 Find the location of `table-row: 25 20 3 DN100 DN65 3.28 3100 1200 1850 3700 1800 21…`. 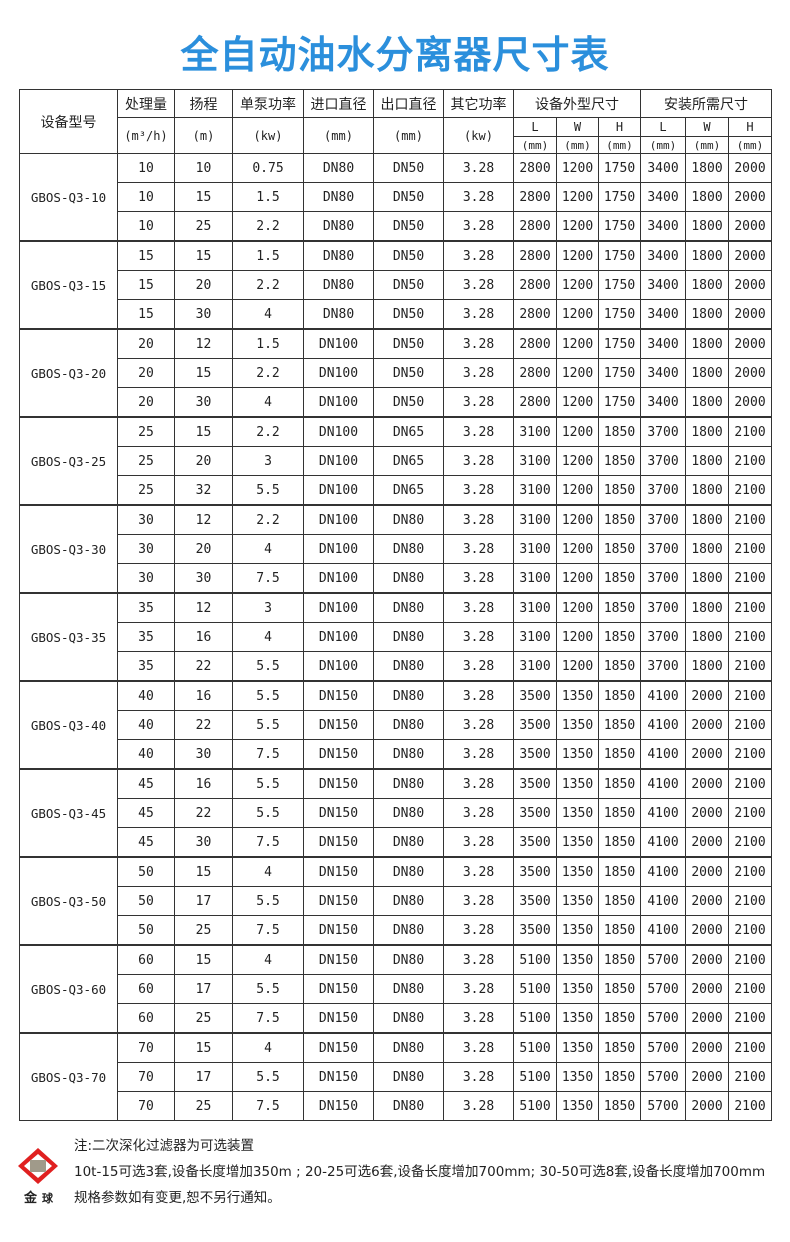

table-row: 25 20 3 DN100 DN65 3.28 3100 1200 1850 3700 1800 21… is located at coordinates (396, 461).